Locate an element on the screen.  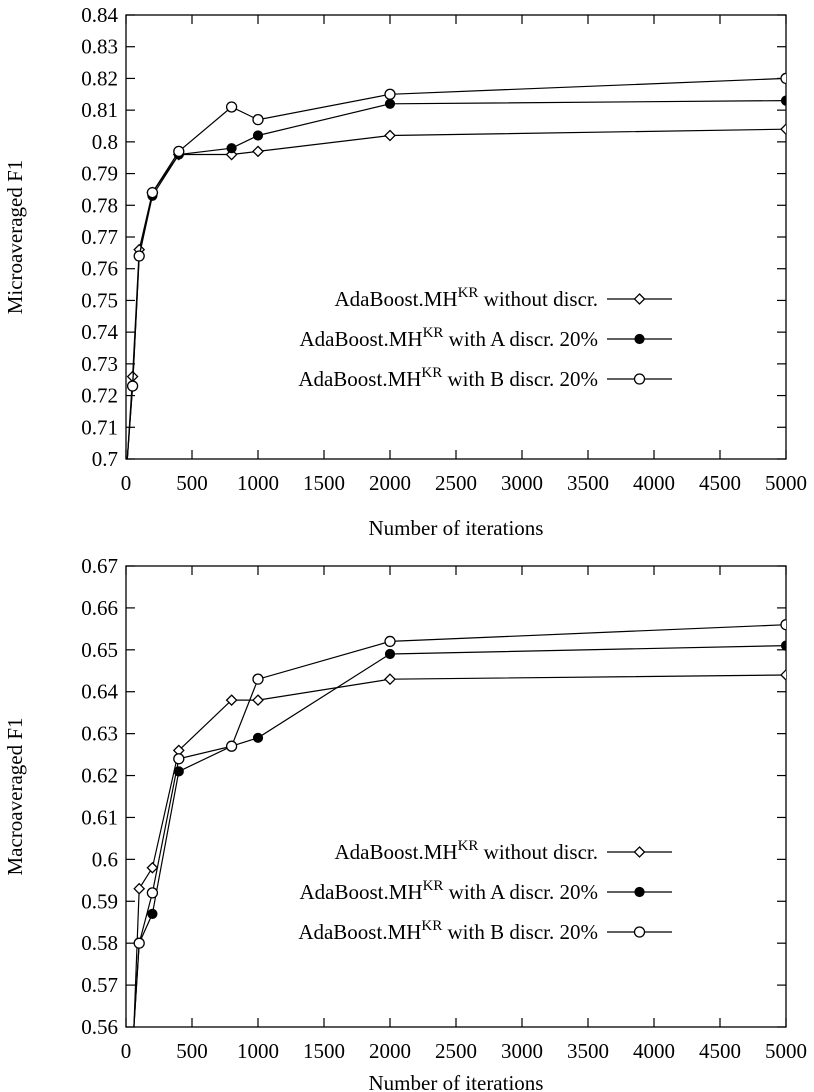
y-tick-label: 0.6 is located at coordinates (105, 859).